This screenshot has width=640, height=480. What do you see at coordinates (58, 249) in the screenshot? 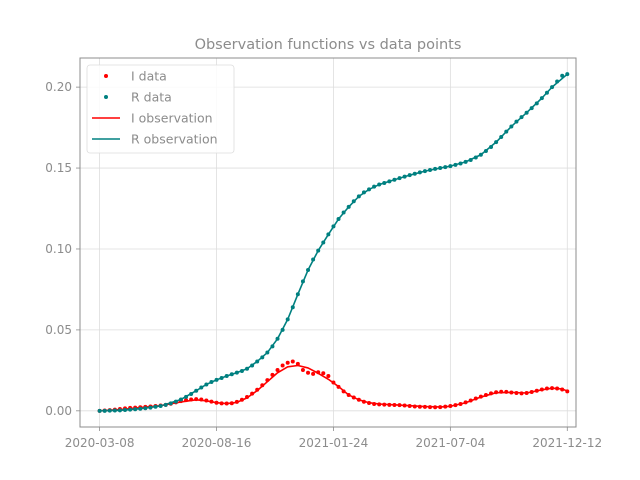
I see `y-tick-label: 0.10` at bounding box center [58, 249].